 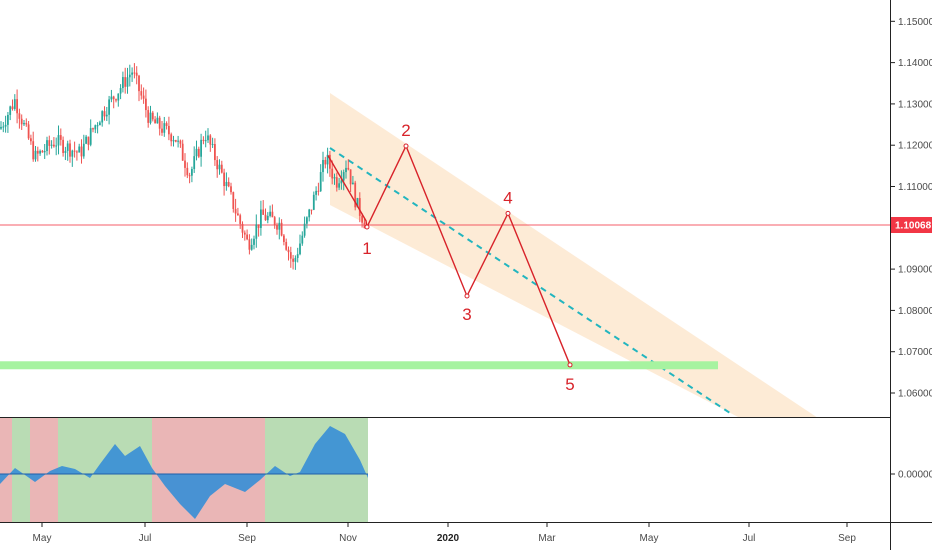 I want to click on time-tick-label: Jul, so click(x=749, y=538).